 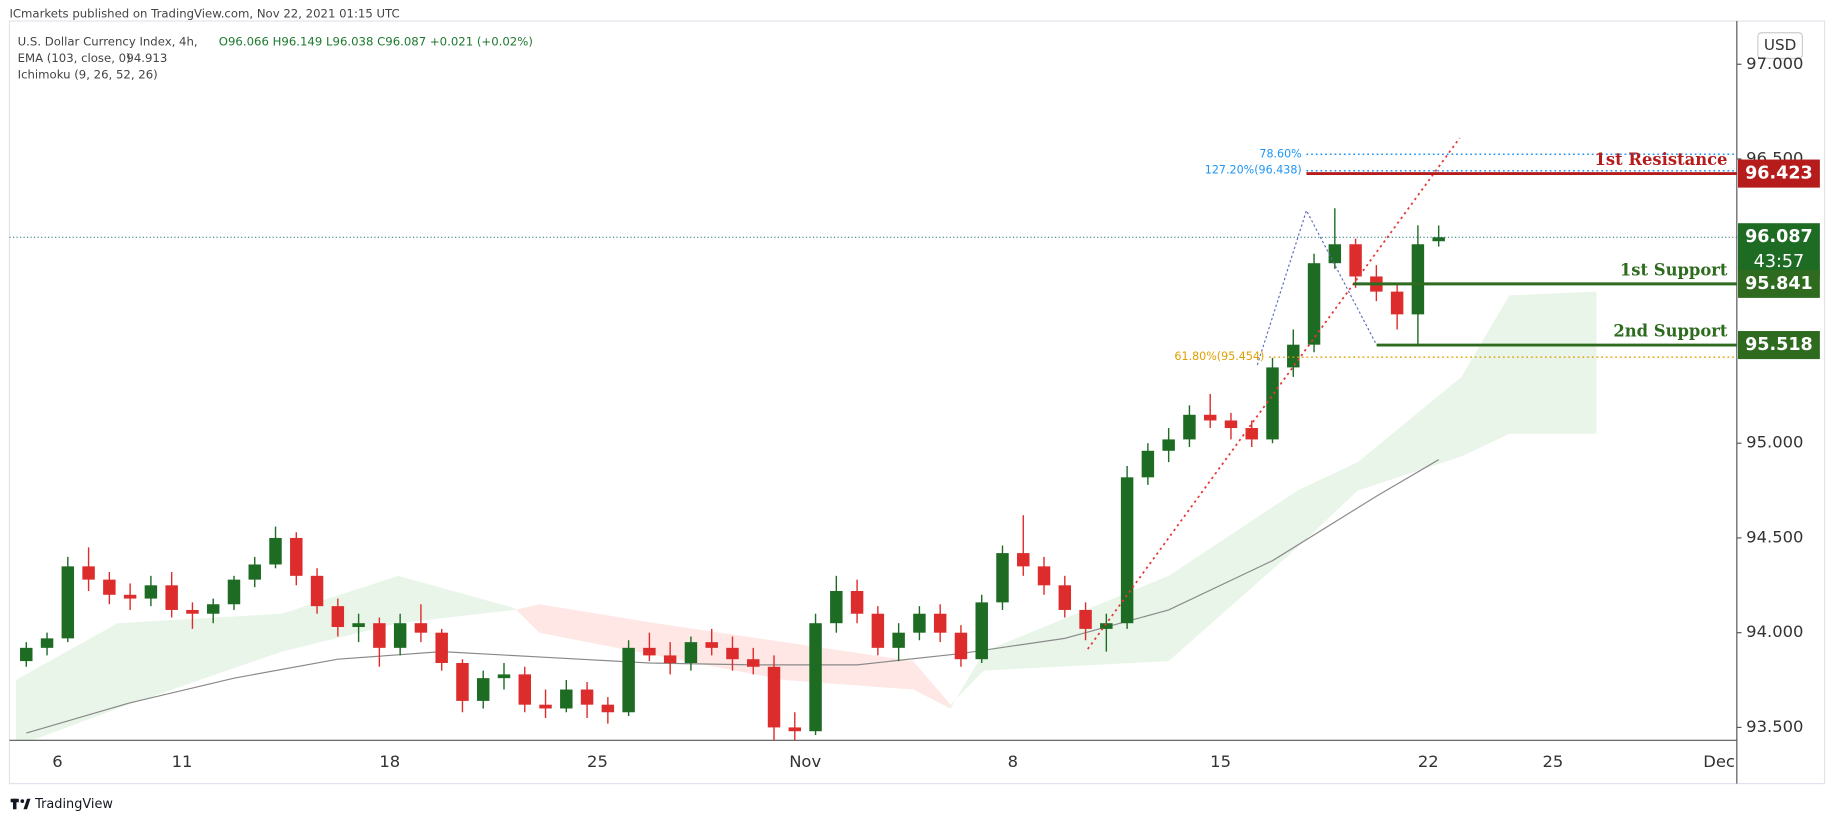 What do you see at coordinates (1719, 761) in the screenshot?
I see `x-tick-label: Dec` at bounding box center [1719, 761].